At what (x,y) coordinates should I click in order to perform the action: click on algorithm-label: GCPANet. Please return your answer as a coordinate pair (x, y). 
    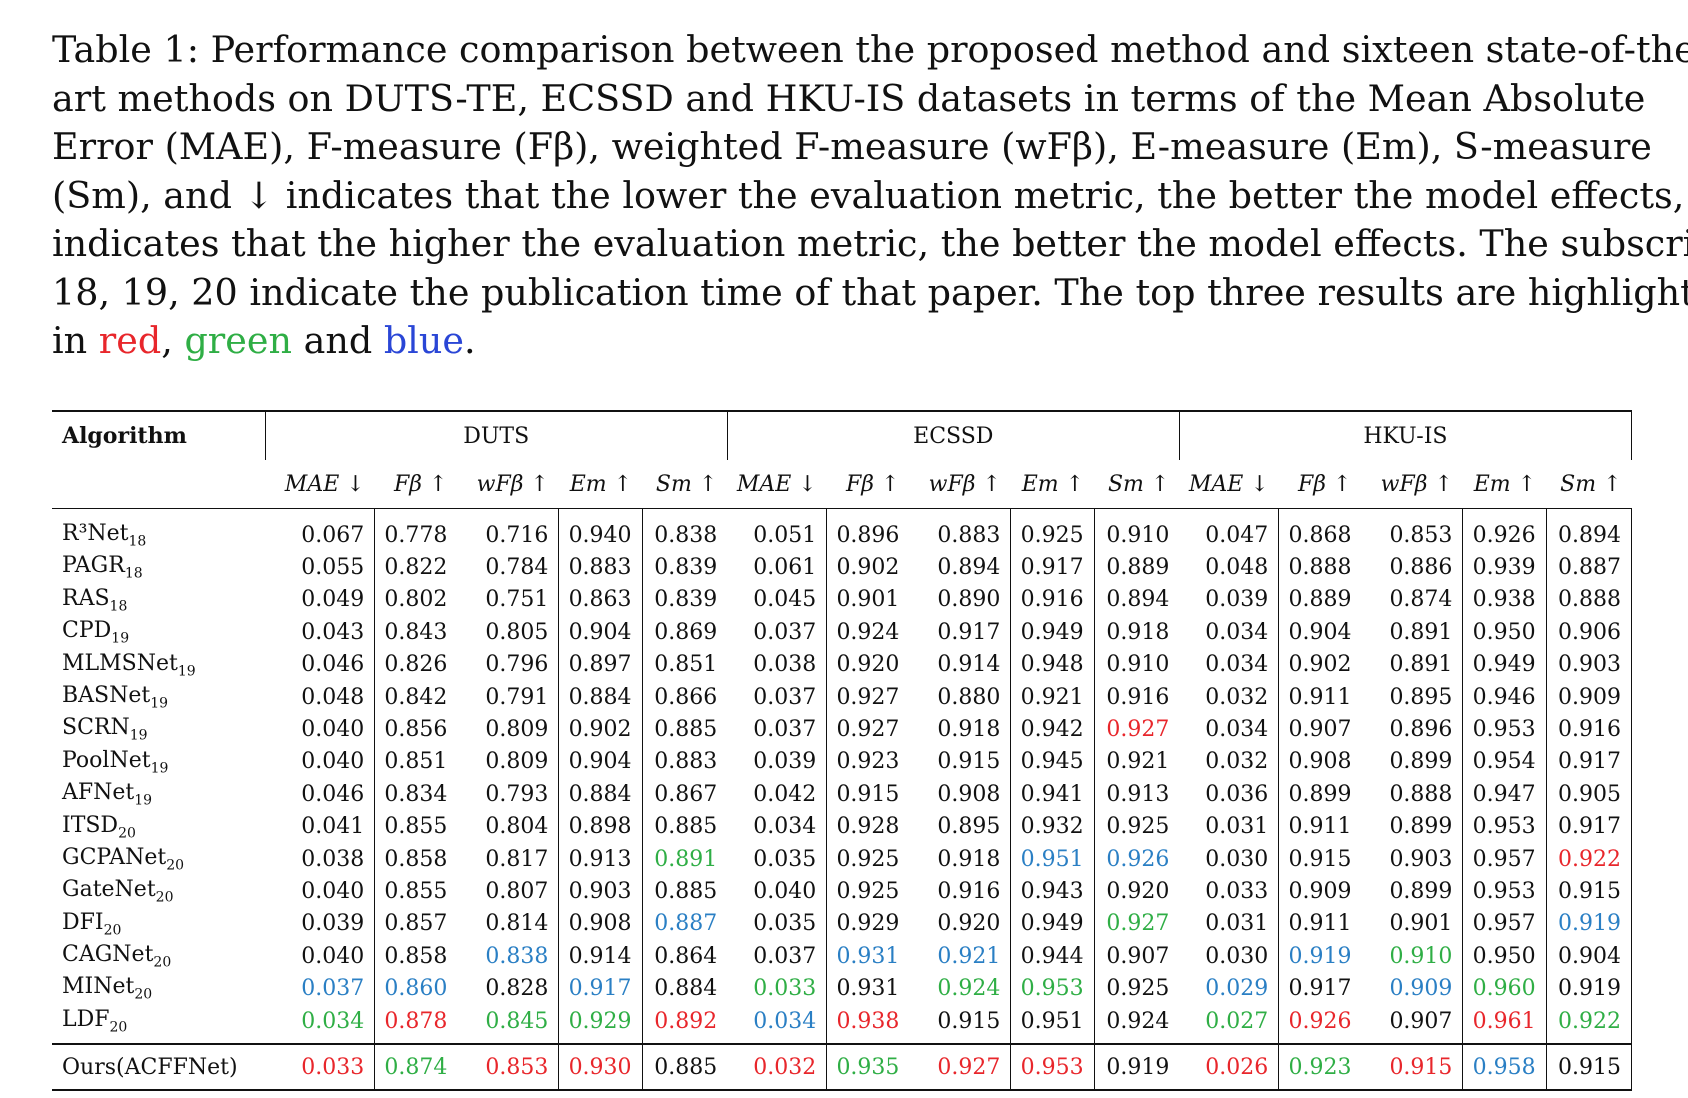
    Looking at the image, I should click on (114, 857).